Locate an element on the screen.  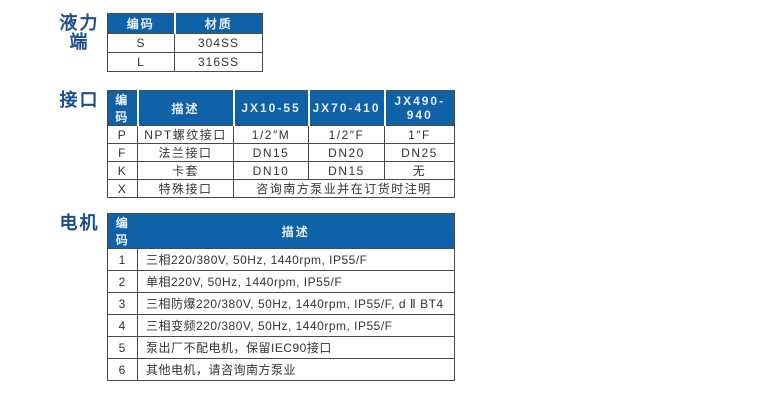
table-row: 6 其他电机，请咨询南方泵业 is located at coordinates (281, 369).